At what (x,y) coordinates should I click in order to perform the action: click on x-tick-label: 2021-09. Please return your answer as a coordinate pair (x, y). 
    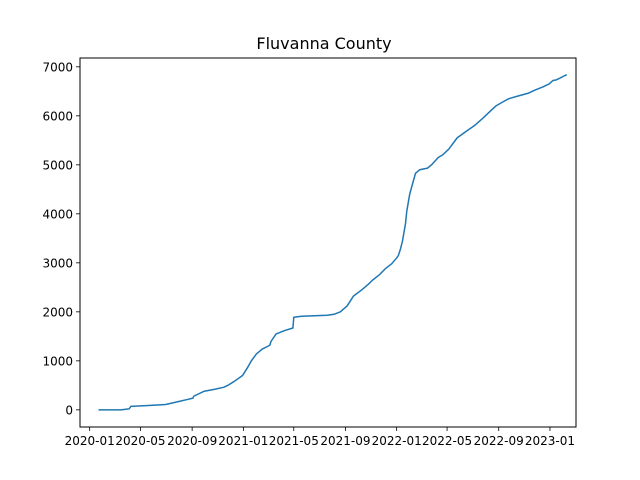
    Looking at the image, I should click on (345, 441).